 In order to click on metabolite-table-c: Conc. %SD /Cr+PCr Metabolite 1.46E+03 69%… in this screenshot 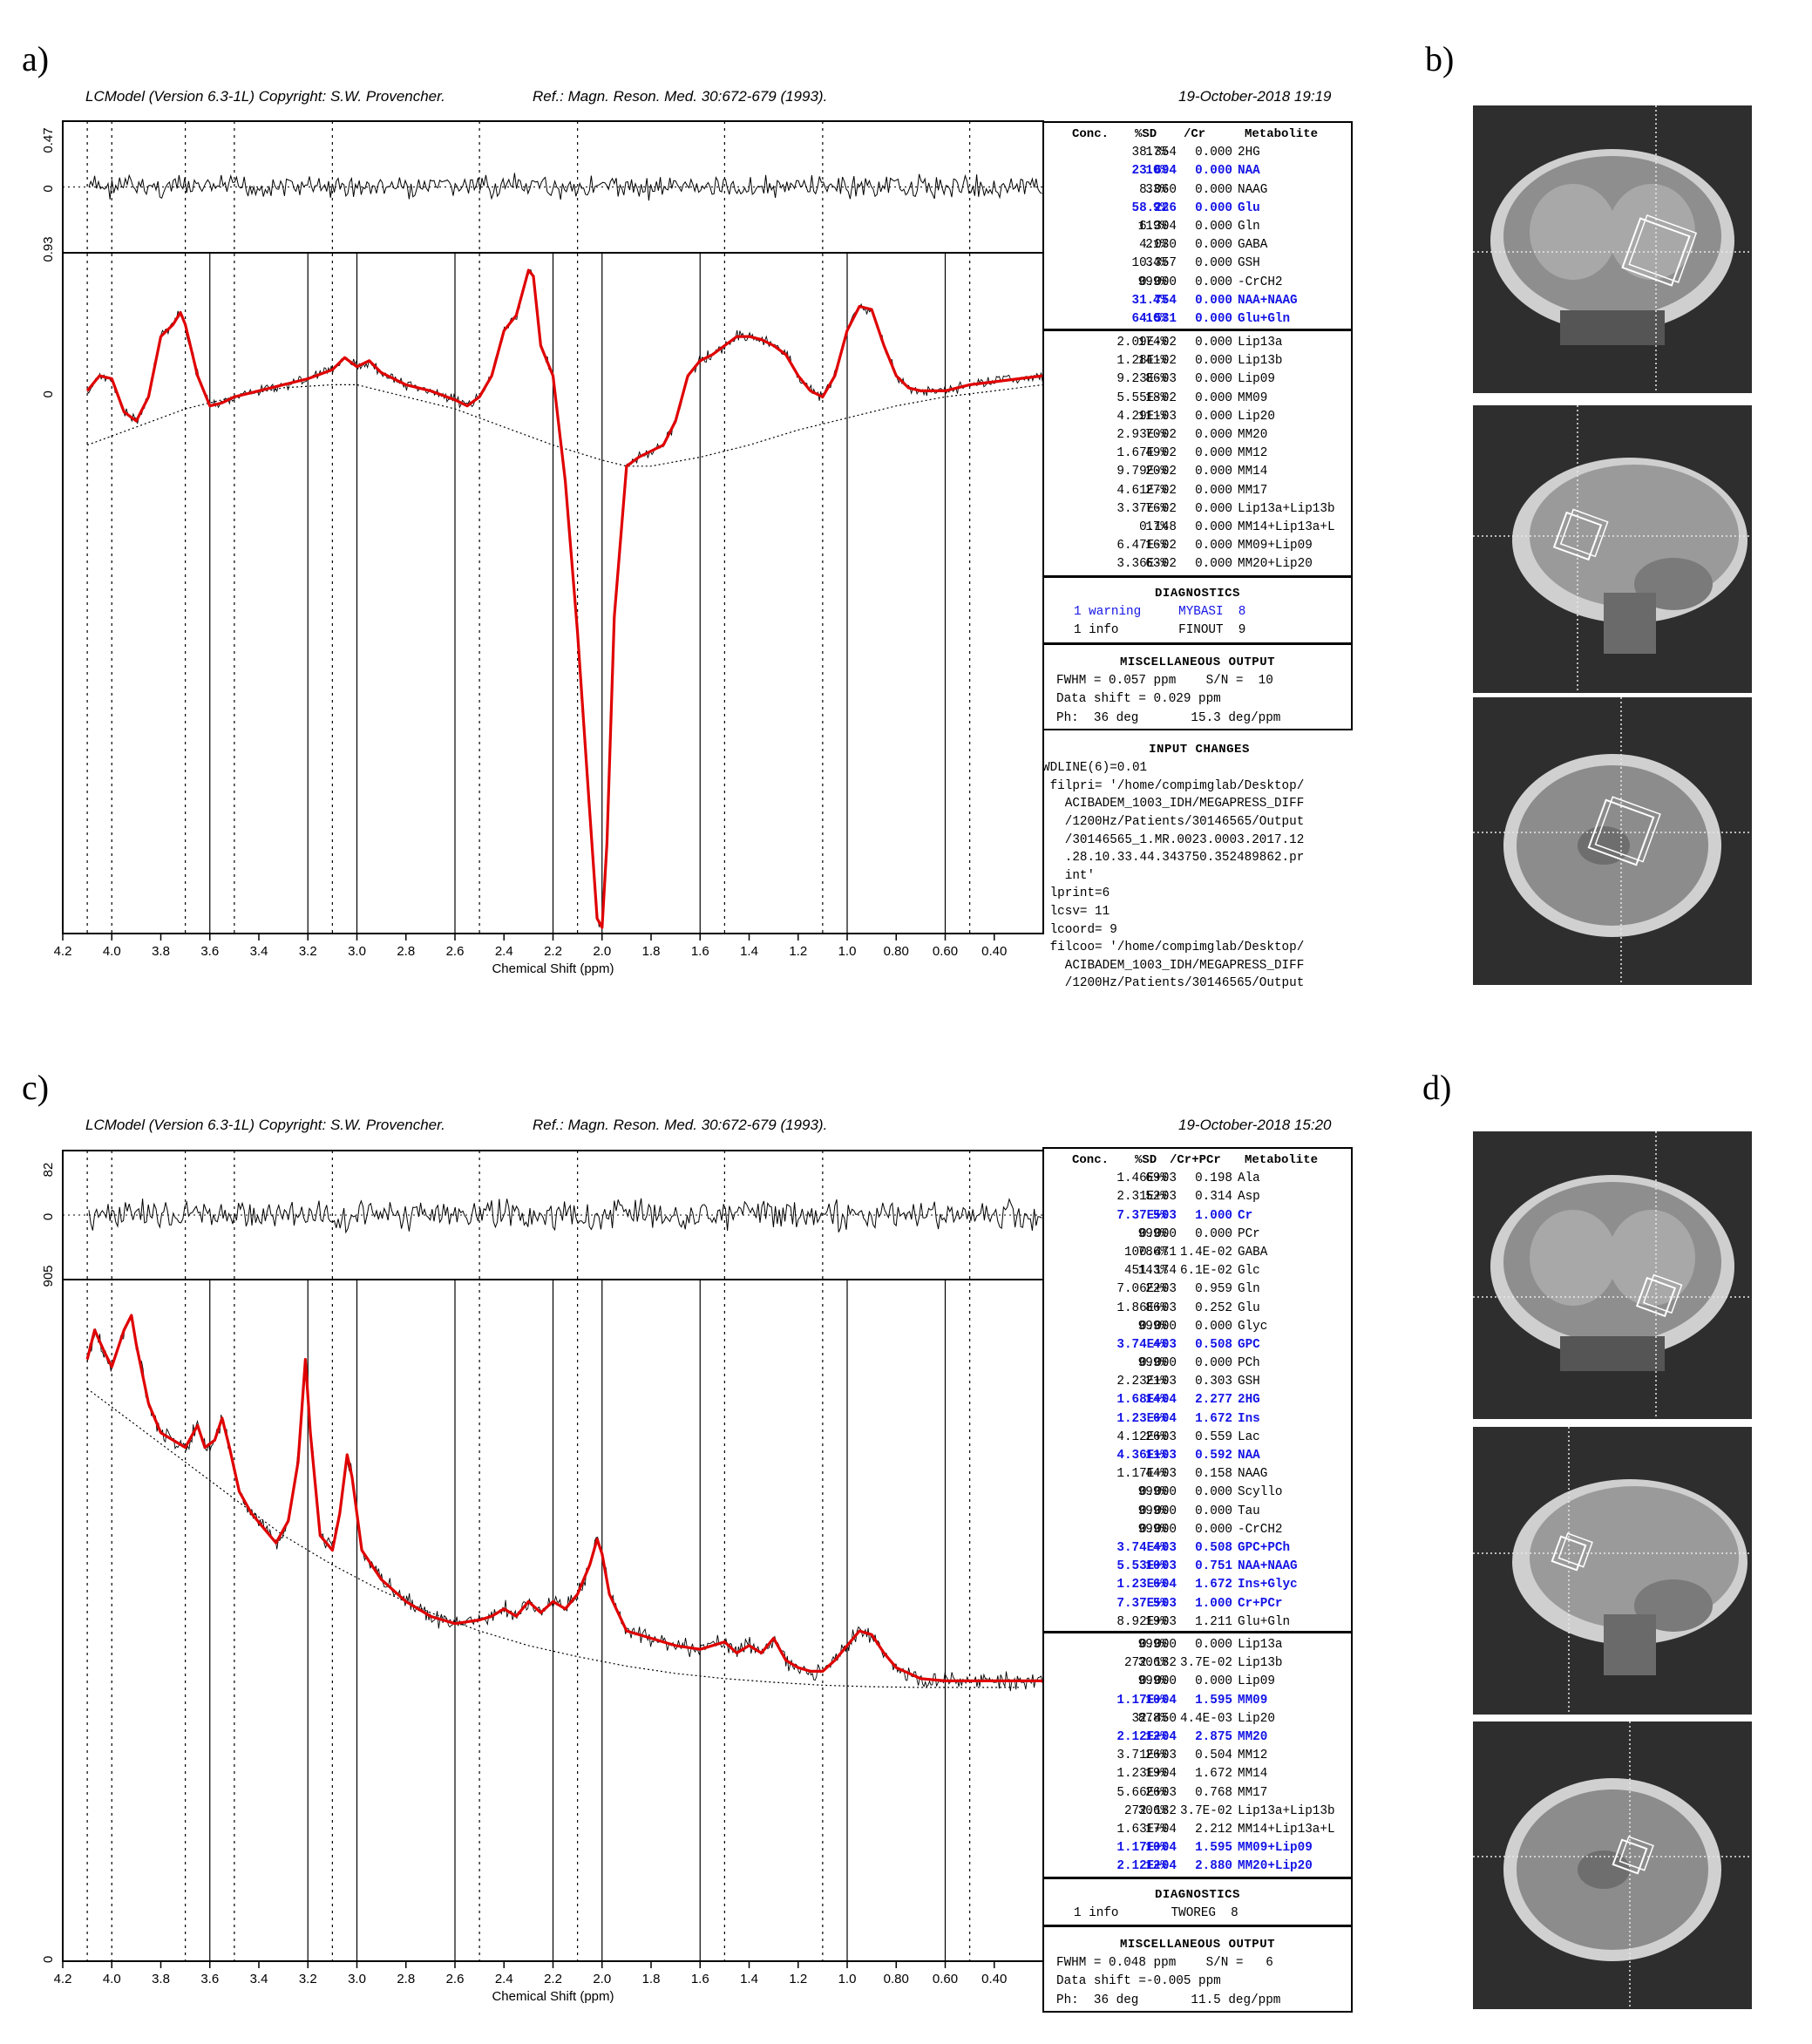, I will do `click(1197, 1390)`.